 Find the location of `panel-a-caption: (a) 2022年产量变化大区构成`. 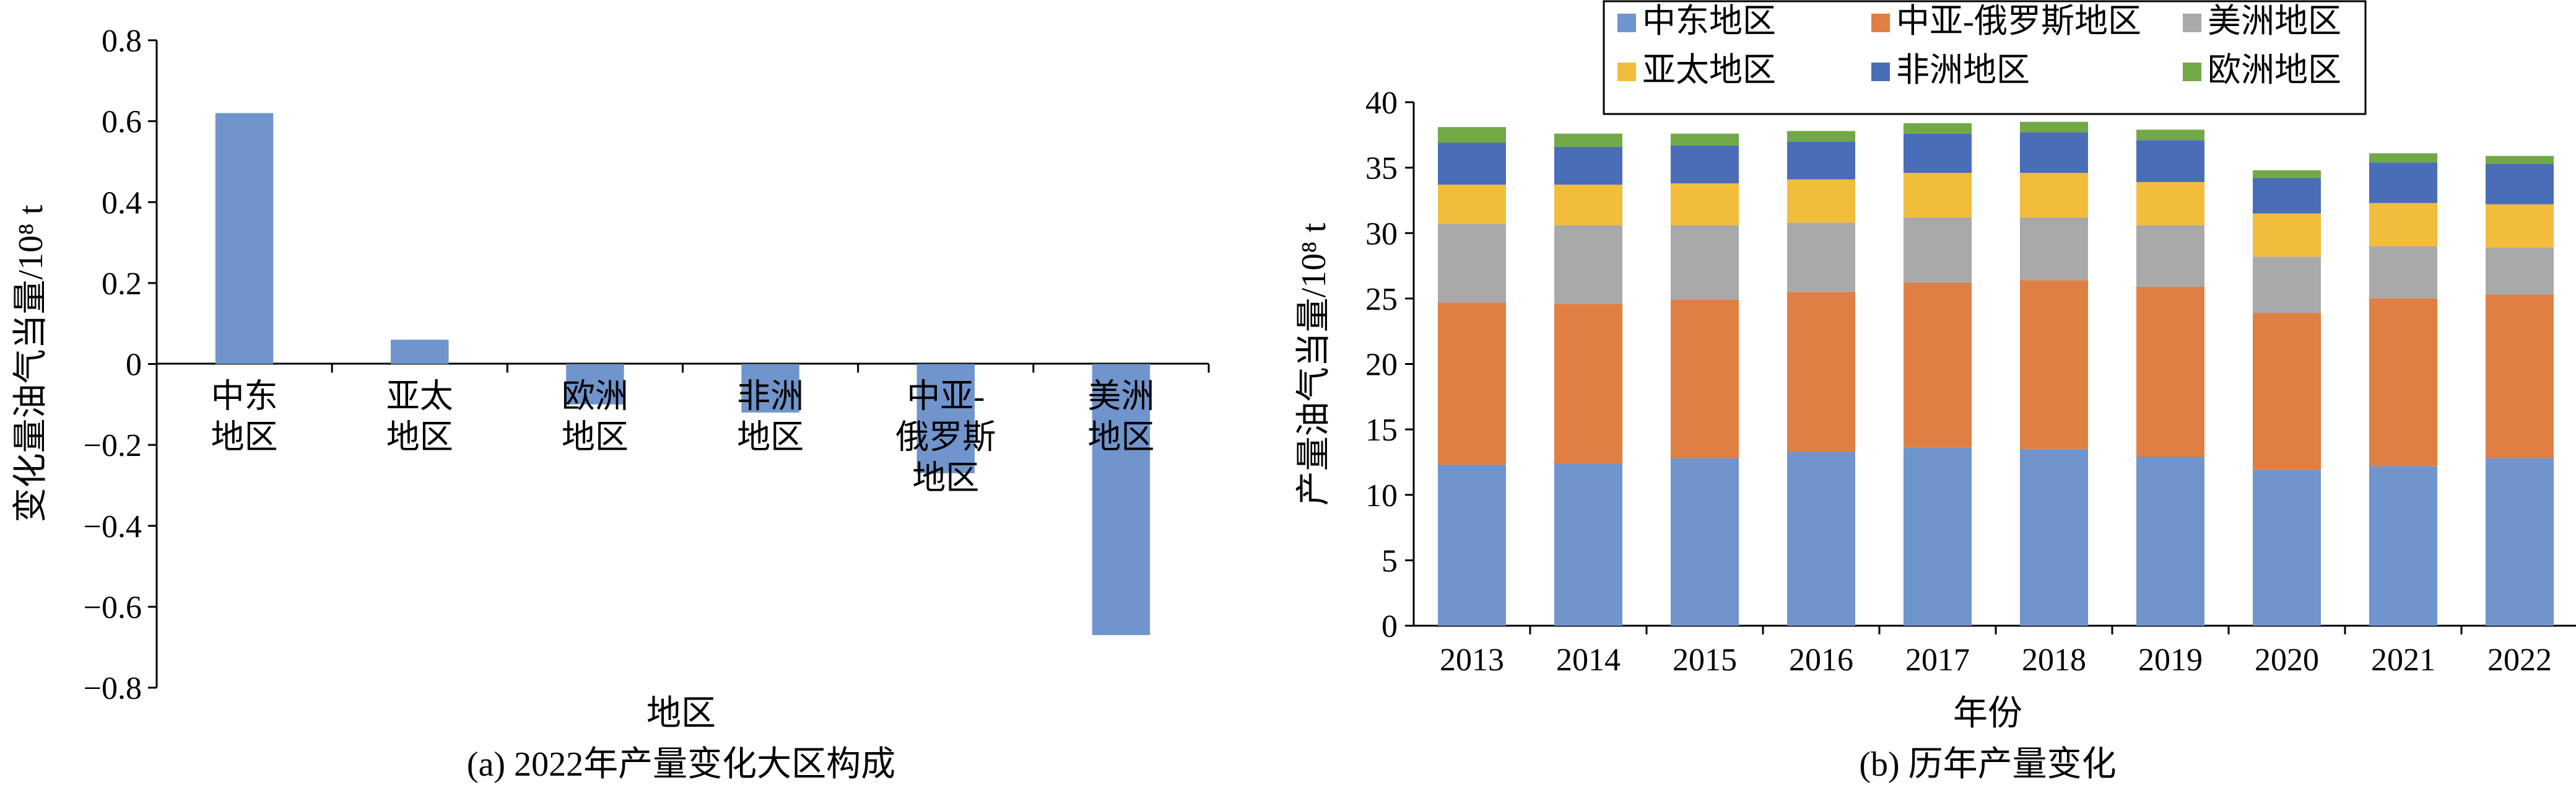

panel-a-caption: (a) 2022年产量变化大区构成 is located at coordinates (681, 764).